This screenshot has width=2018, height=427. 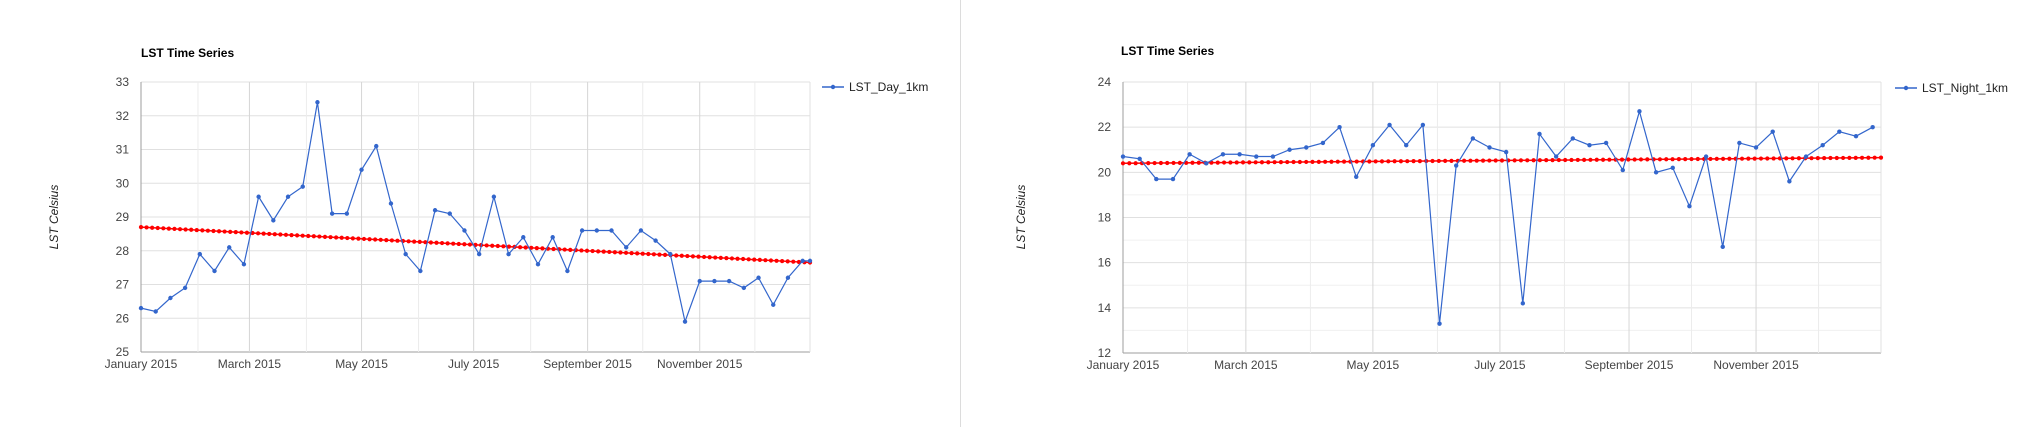 I want to click on y-tick-label: 28, so click(x=123, y=251).